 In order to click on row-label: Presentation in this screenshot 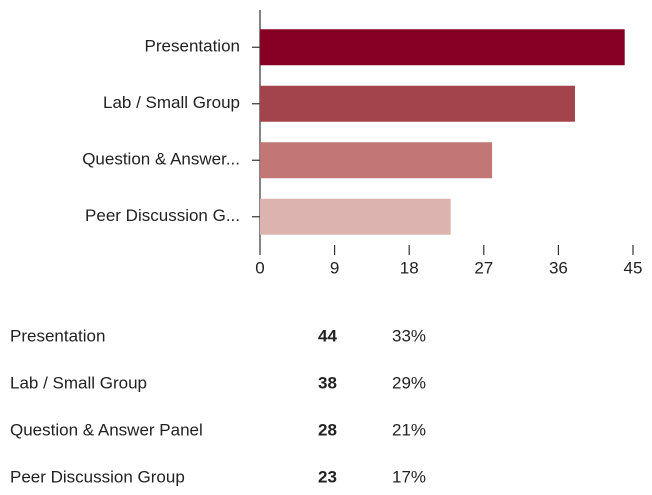, I will do `click(57, 335)`.